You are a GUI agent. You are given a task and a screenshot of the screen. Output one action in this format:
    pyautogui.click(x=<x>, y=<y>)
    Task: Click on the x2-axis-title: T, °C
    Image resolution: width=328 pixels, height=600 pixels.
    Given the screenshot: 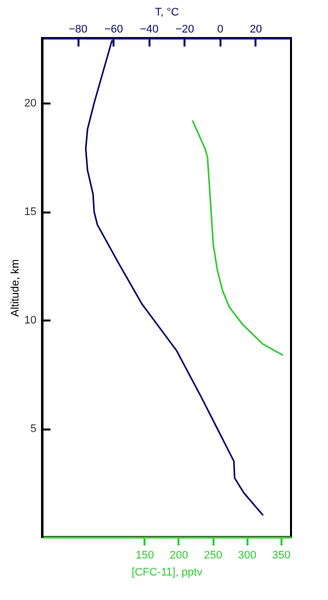 What is the action you would take?
    pyautogui.click(x=167, y=12)
    